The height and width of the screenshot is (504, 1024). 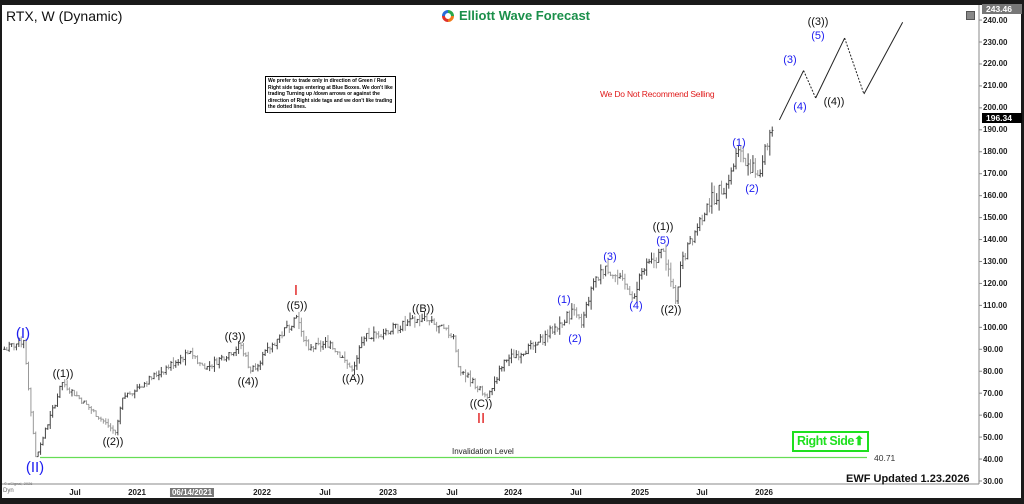 I want to click on y-tick-label: 90.00, so click(x=993, y=349).